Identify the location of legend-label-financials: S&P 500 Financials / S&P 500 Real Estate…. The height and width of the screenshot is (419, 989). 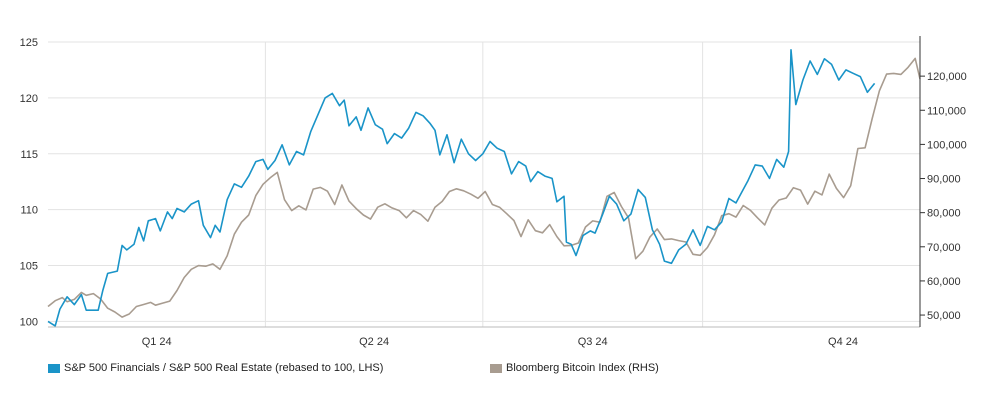
(224, 368).